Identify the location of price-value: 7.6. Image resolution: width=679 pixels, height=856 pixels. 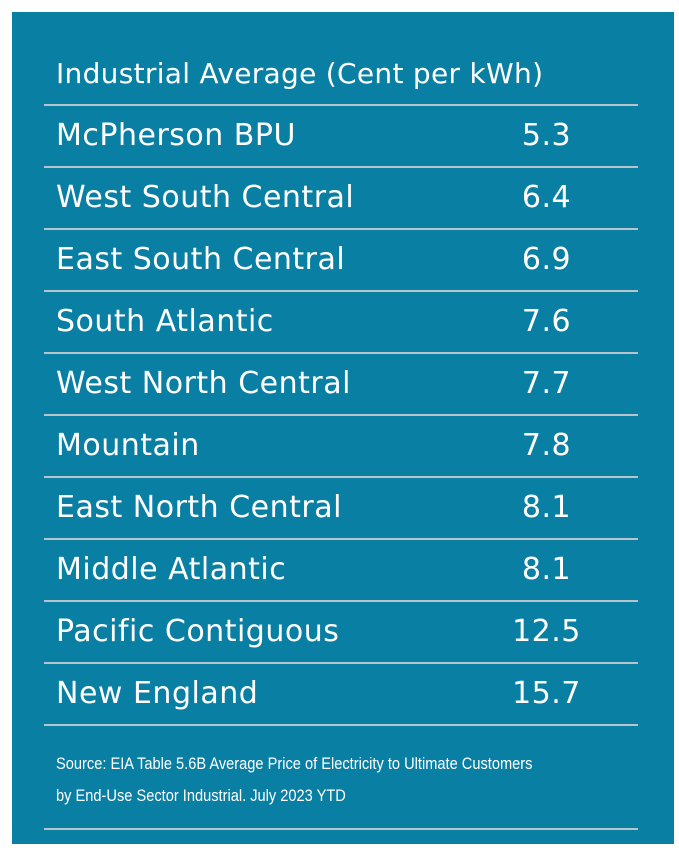
(546, 321).